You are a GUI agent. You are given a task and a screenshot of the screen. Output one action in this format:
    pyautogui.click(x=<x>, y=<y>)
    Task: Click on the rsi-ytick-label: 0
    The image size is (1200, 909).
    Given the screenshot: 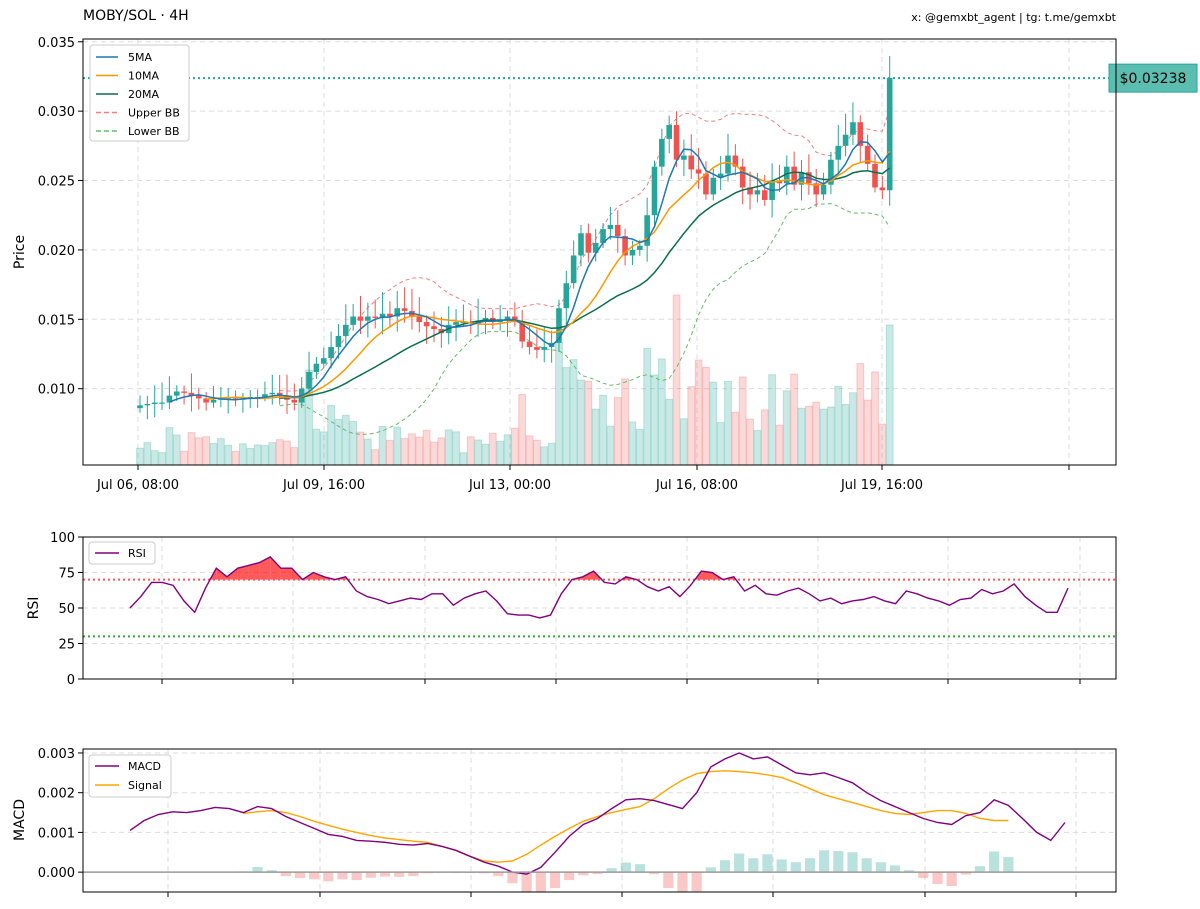 What is the action you would take?
    pyautogui.click(x=71, y=680)
    